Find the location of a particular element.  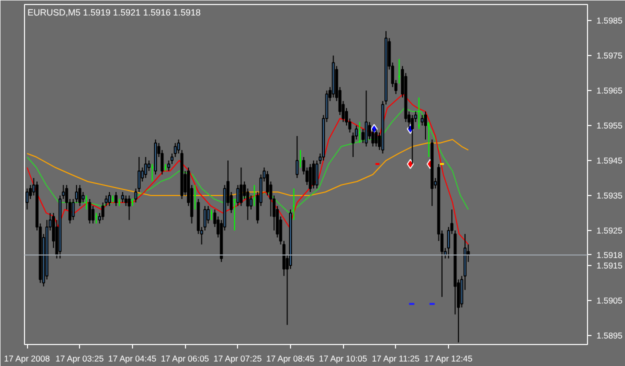

x-tick-label: 17 Apr 08:45 is located at coordinates (290, 359).